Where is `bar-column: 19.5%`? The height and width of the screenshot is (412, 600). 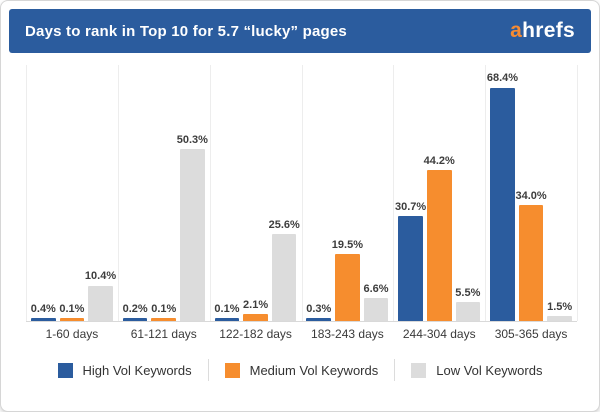
bar-column: 19.5% is located at coordinates (347, 193).